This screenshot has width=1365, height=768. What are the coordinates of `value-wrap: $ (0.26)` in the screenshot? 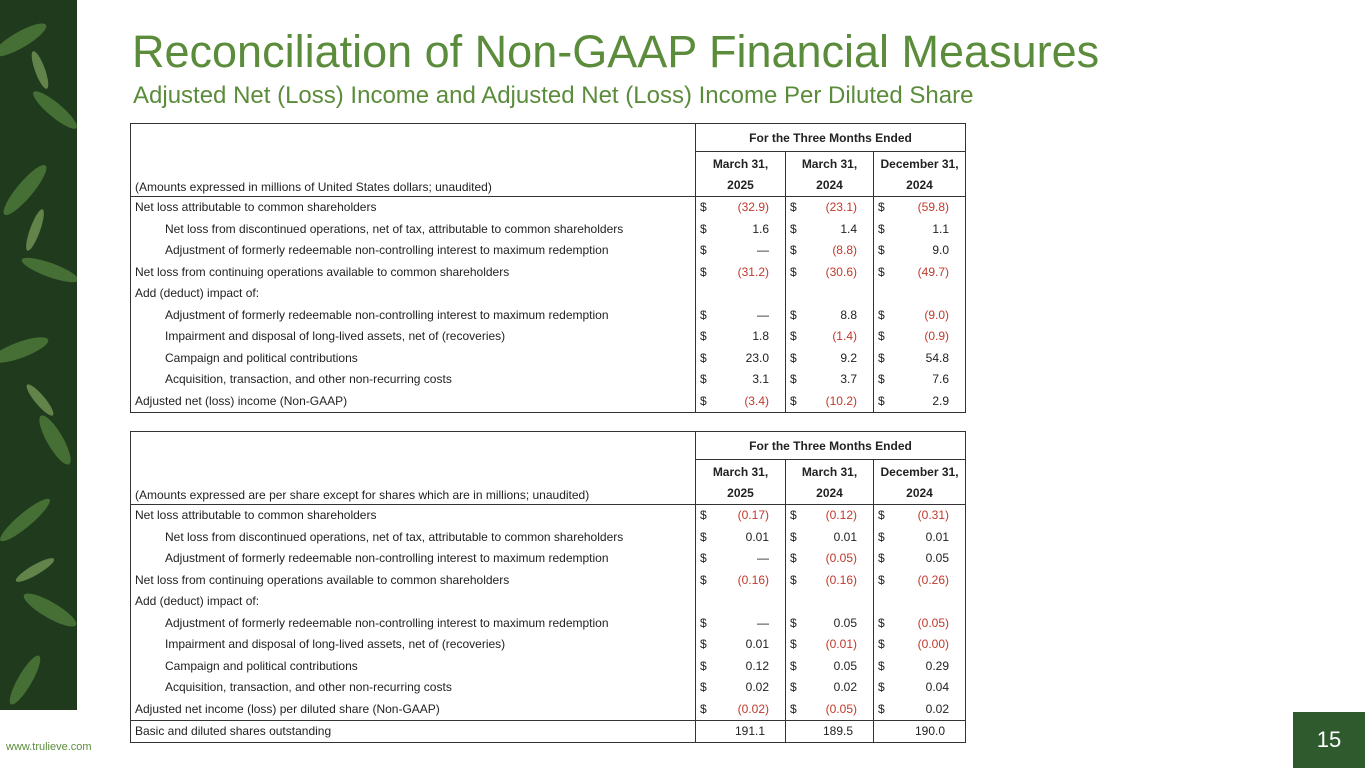 It's located at (920, 580).